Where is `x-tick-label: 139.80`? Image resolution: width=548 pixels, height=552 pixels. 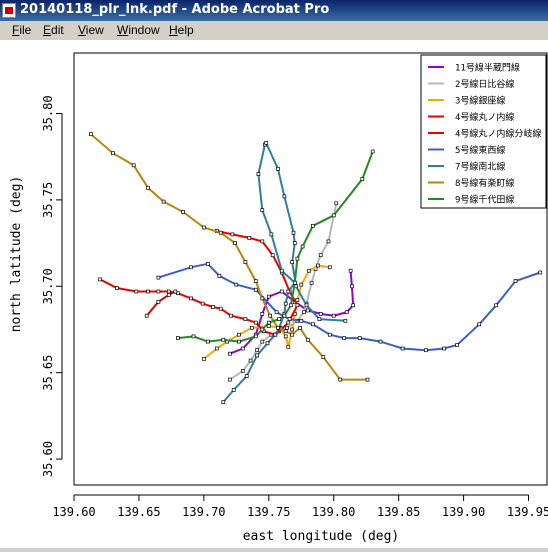
x-tick-label: 139.80 is located at coordinates (333, 512).